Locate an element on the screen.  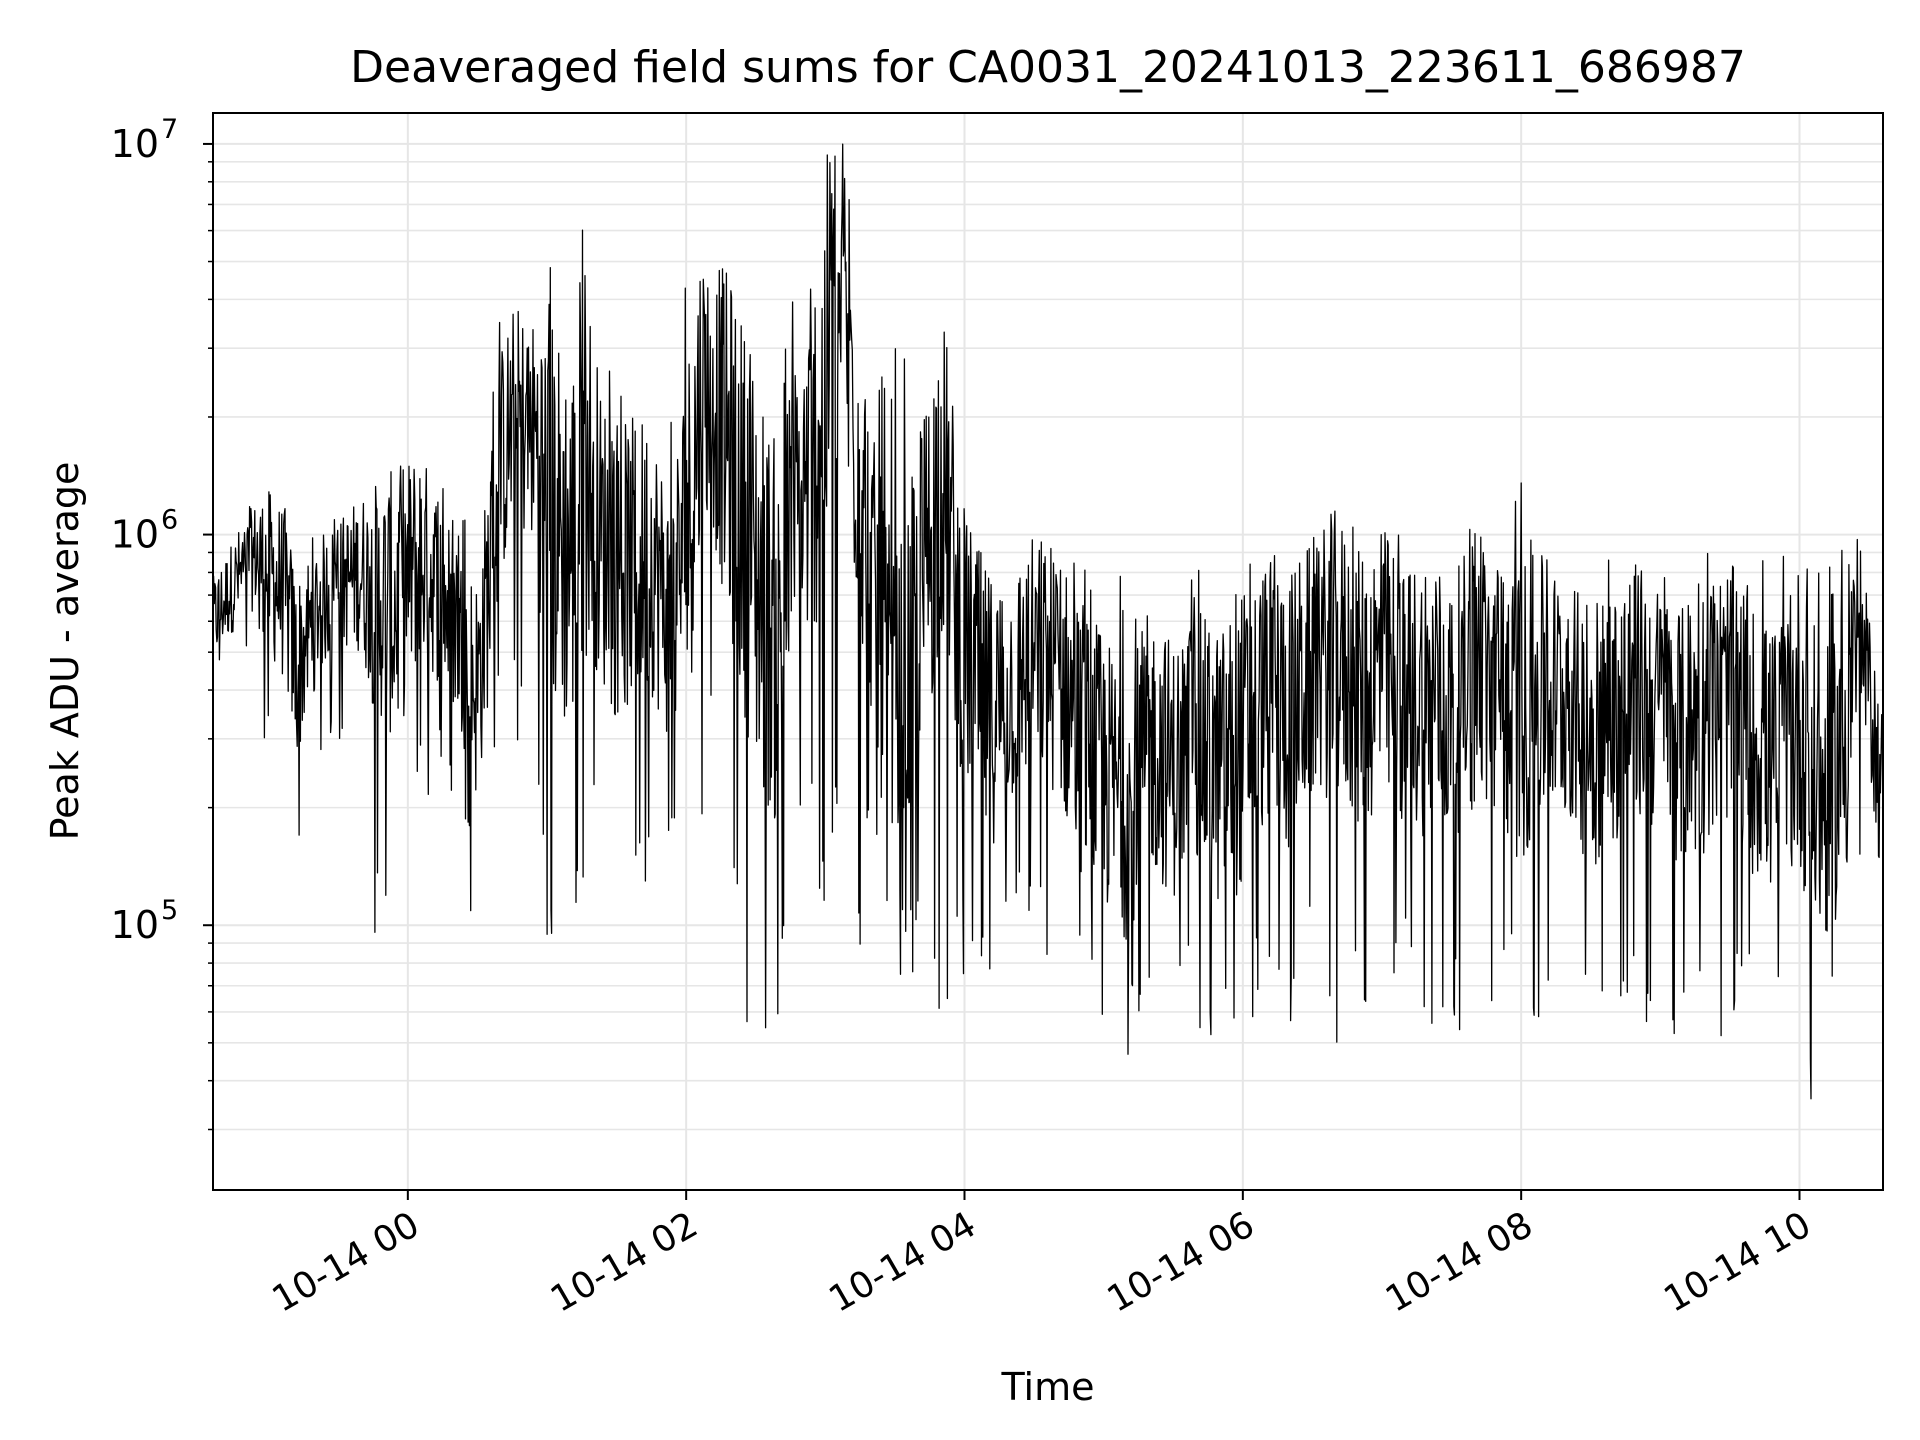
x-axis-label: Time is located at coordinates (1048, 1387).